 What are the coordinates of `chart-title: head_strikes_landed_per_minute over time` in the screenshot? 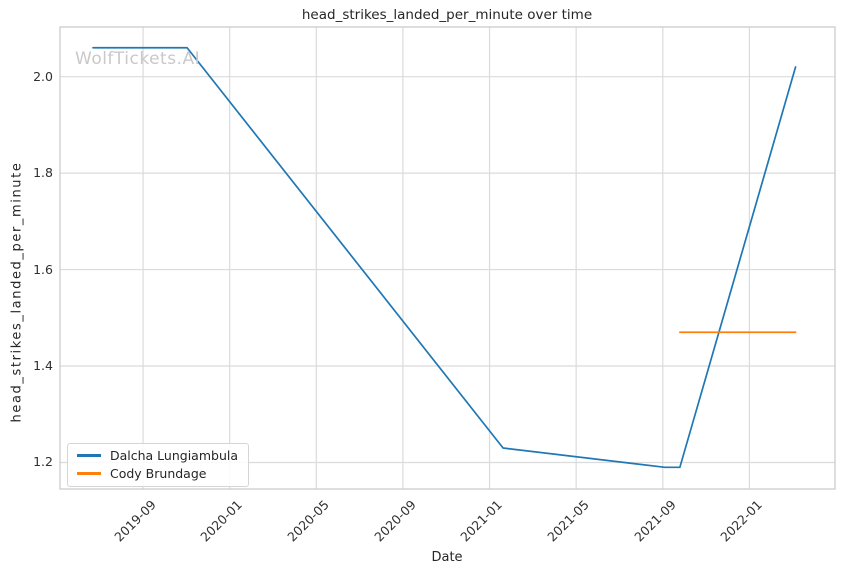 It's located at (447, 15).